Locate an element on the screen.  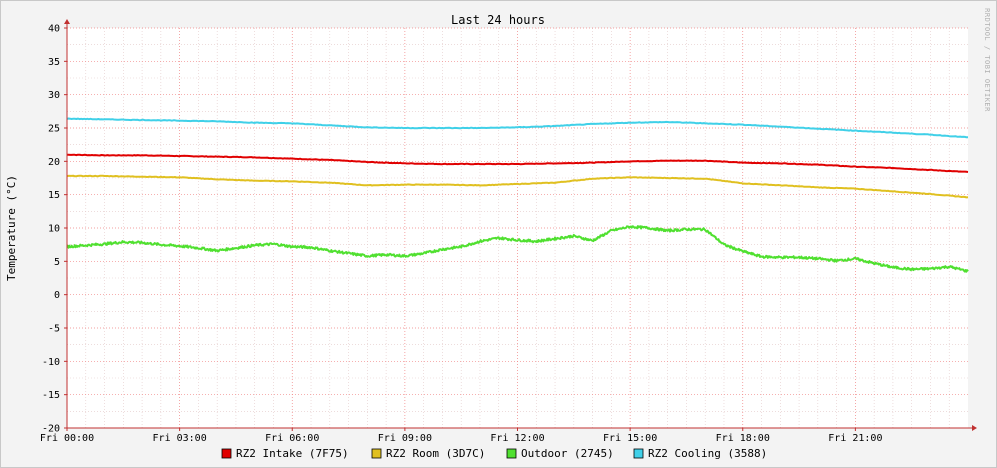
y-tick-label: 40 is located at coordinates (54, 29).